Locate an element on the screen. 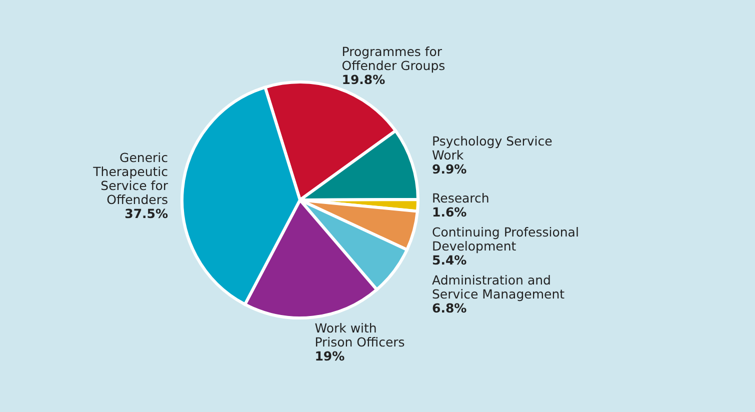 This screenshot has width=755, height=412. data-label: 6.8% is located at coordinates (450, 308).